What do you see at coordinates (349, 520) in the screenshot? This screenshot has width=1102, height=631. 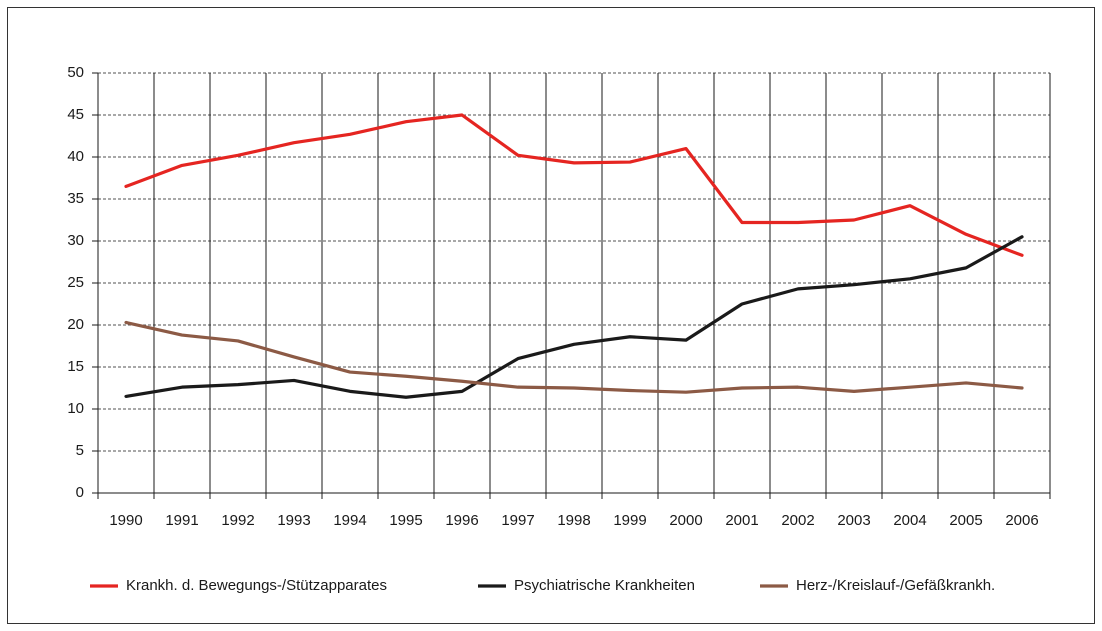 I see `x-tick-label: 1994` at bounding box center [349, 520].